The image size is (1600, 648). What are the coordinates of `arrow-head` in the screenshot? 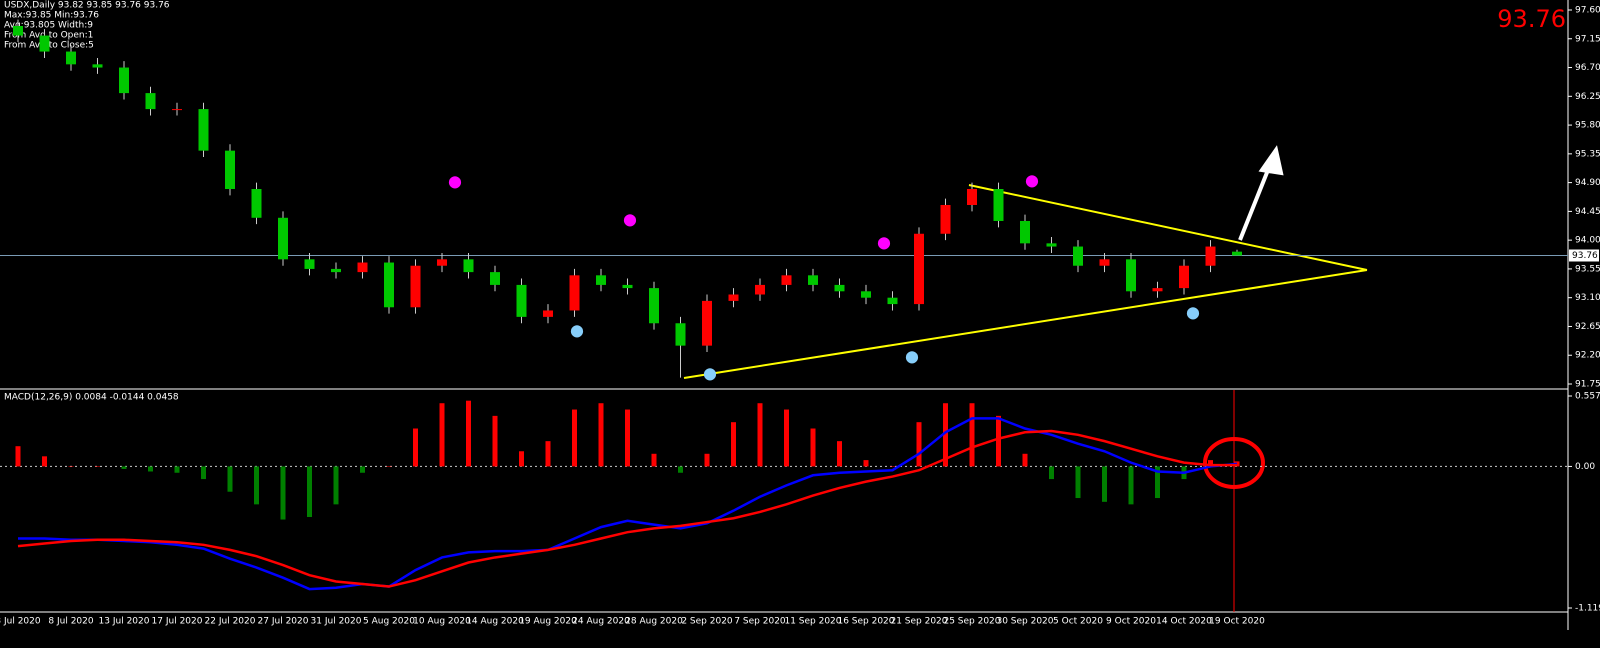 It's located at (1271, 160).